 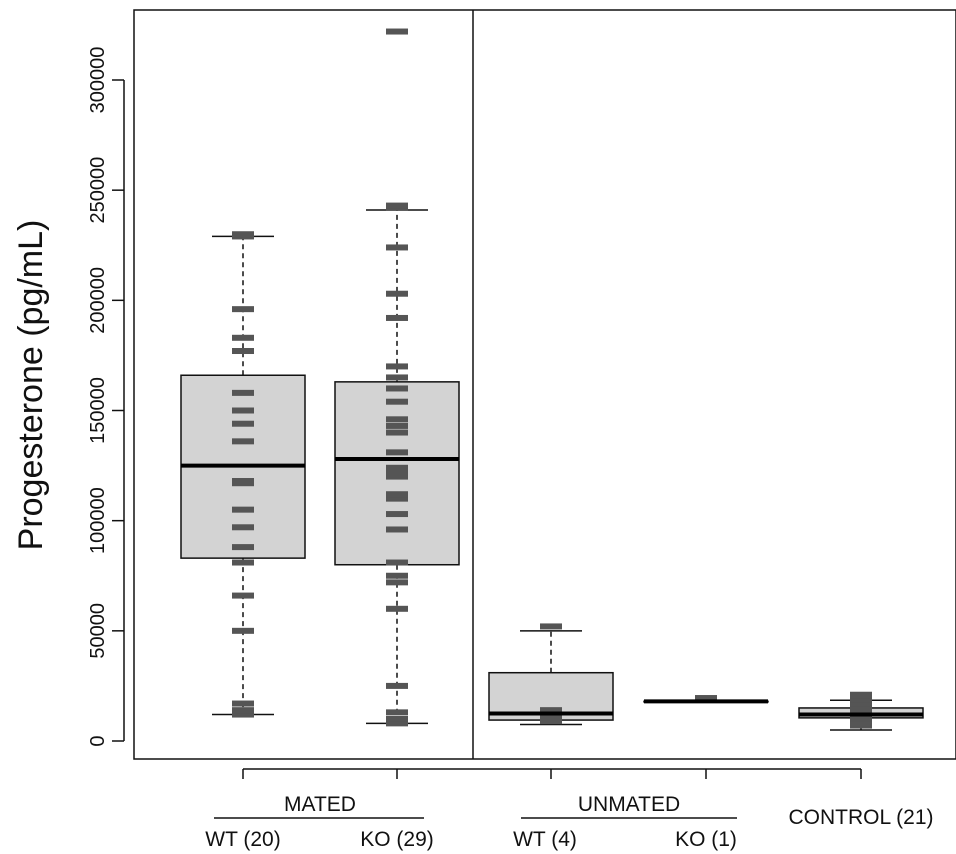 I want to click on y-tick-label: 0, so click(x=98, y=740).